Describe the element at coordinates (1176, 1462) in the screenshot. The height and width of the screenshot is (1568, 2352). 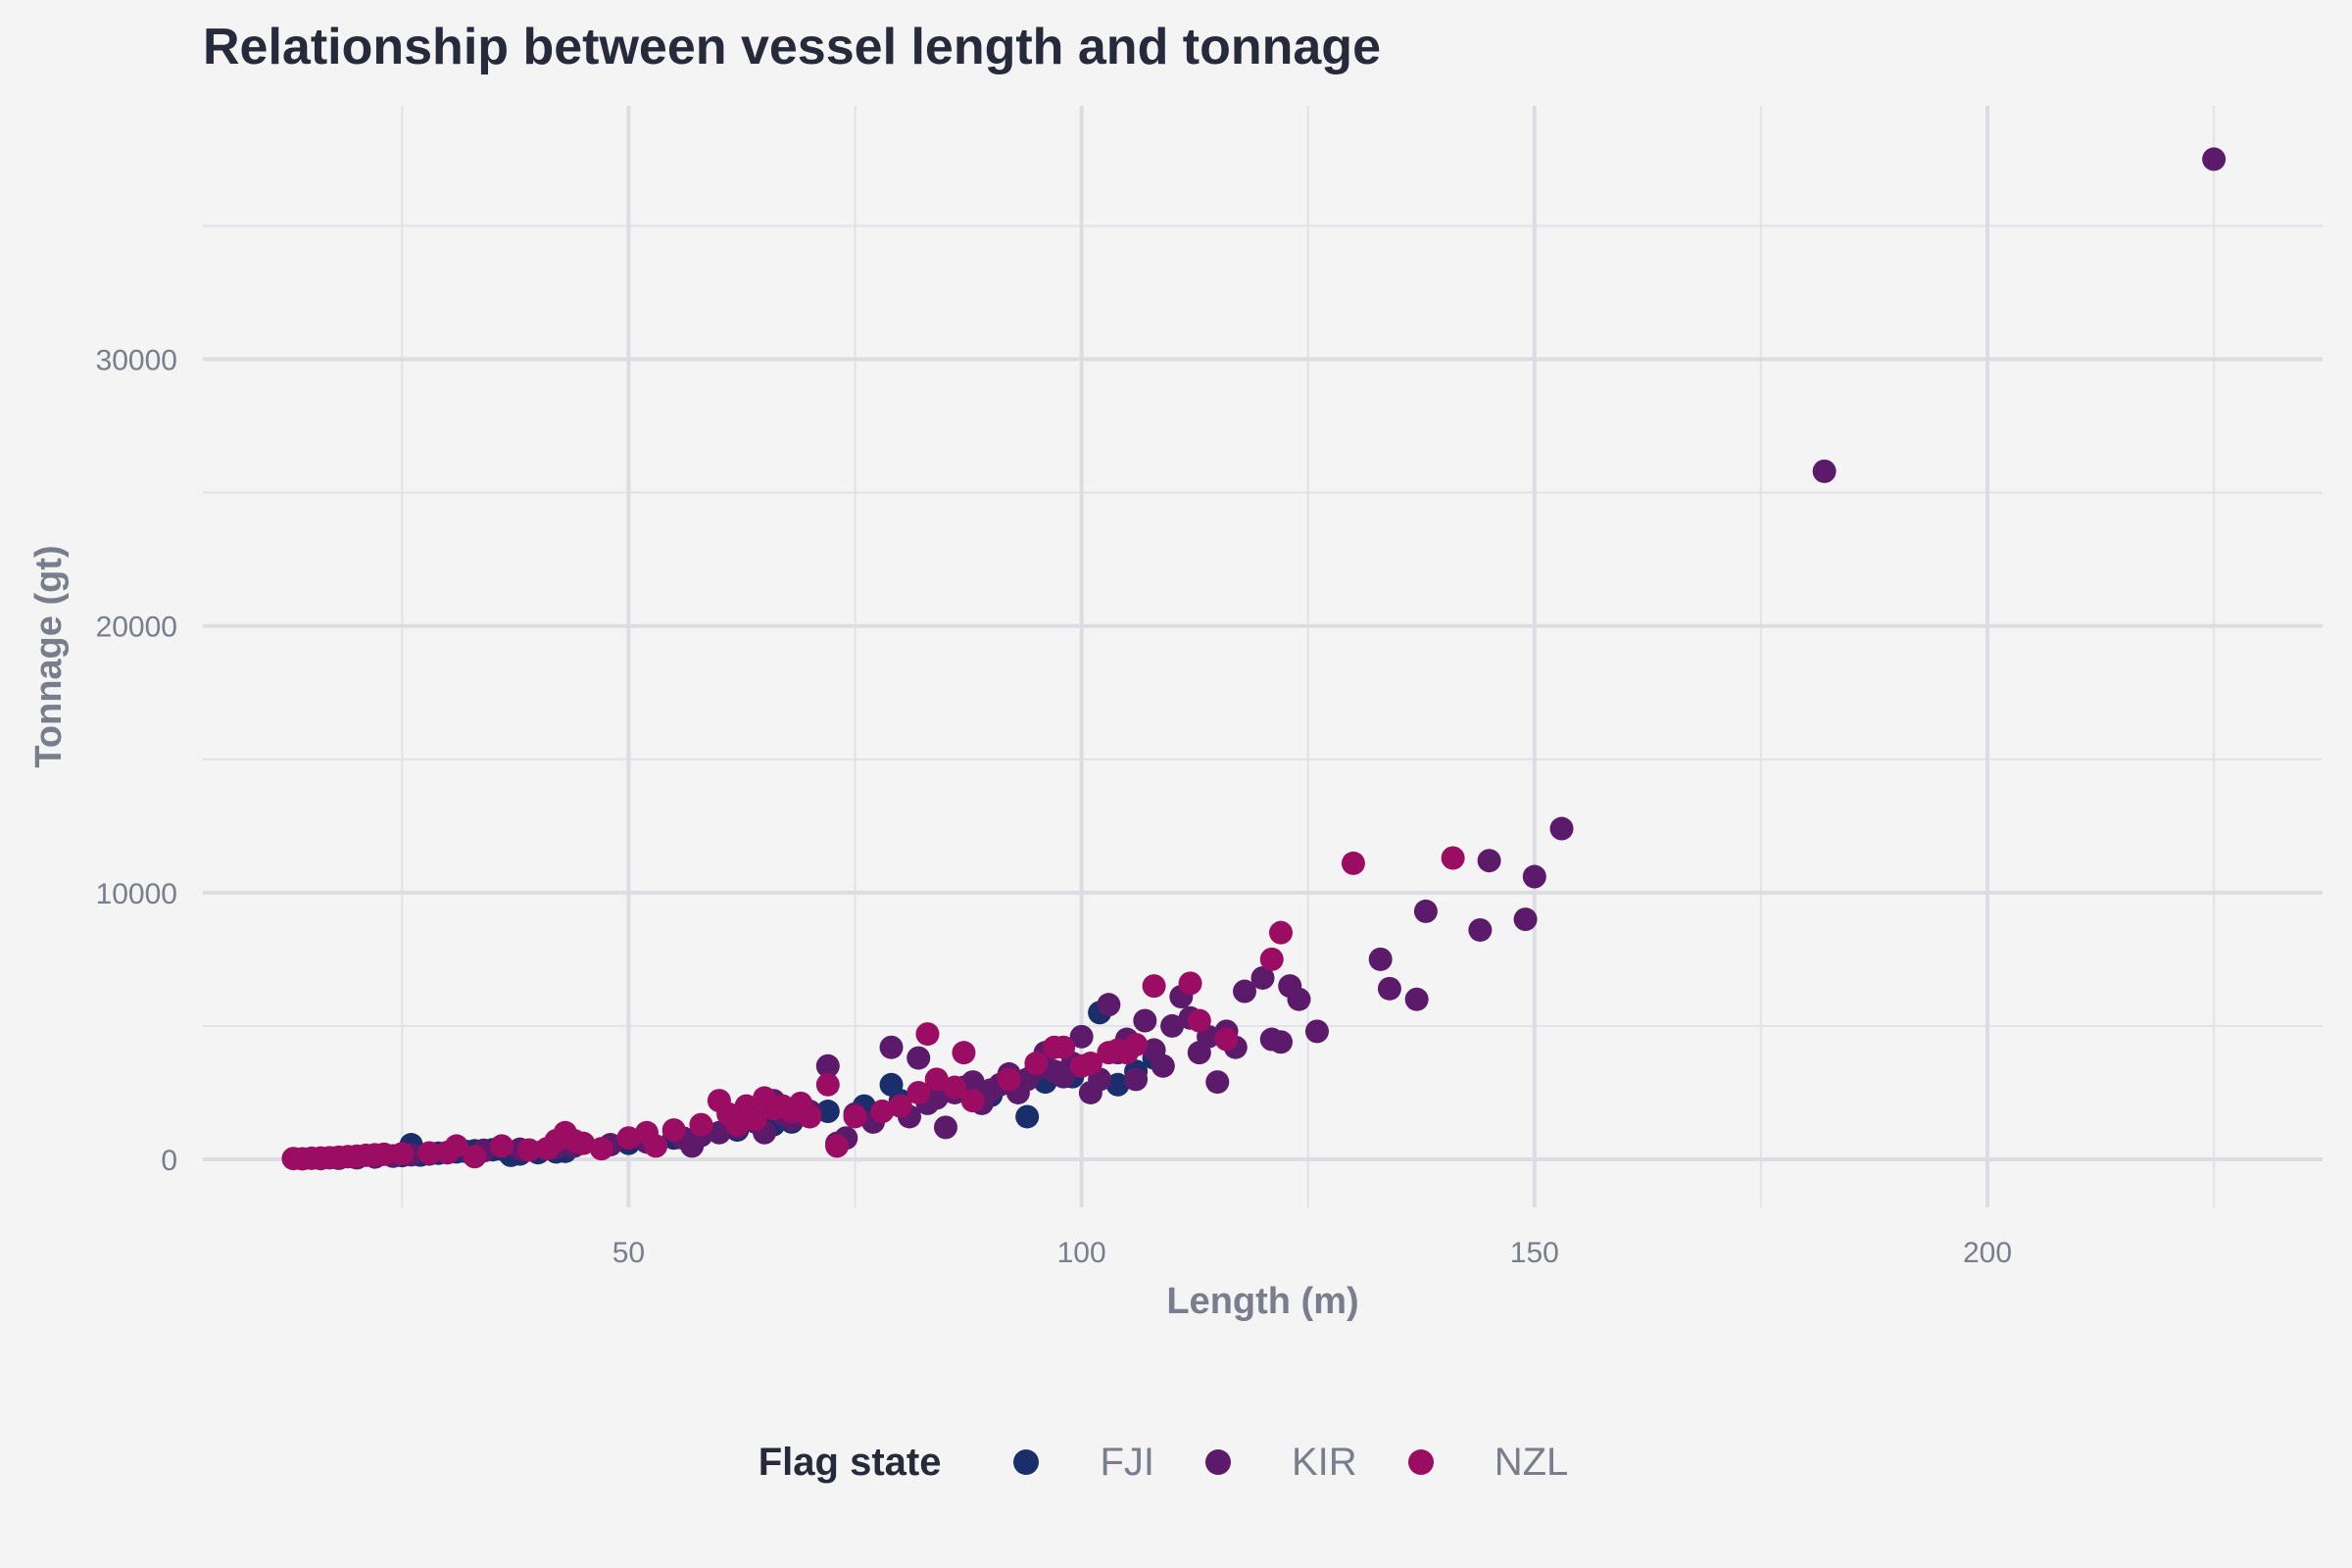
I see `legend: Flag state FJI KIR NZL` at that location.